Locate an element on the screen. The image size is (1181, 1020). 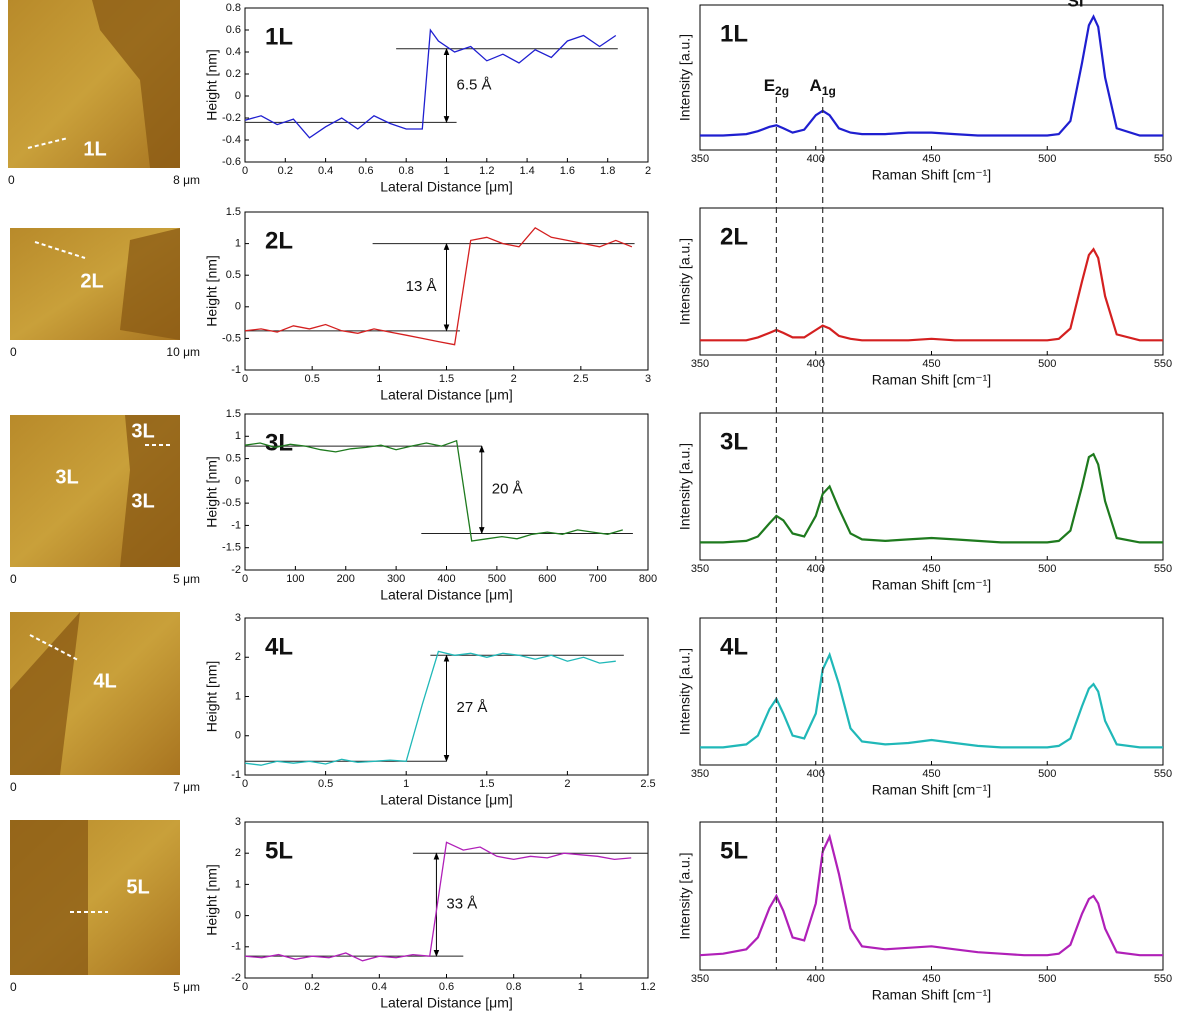
y-tick-label: -1.5 is located at coordinates (231, 548).